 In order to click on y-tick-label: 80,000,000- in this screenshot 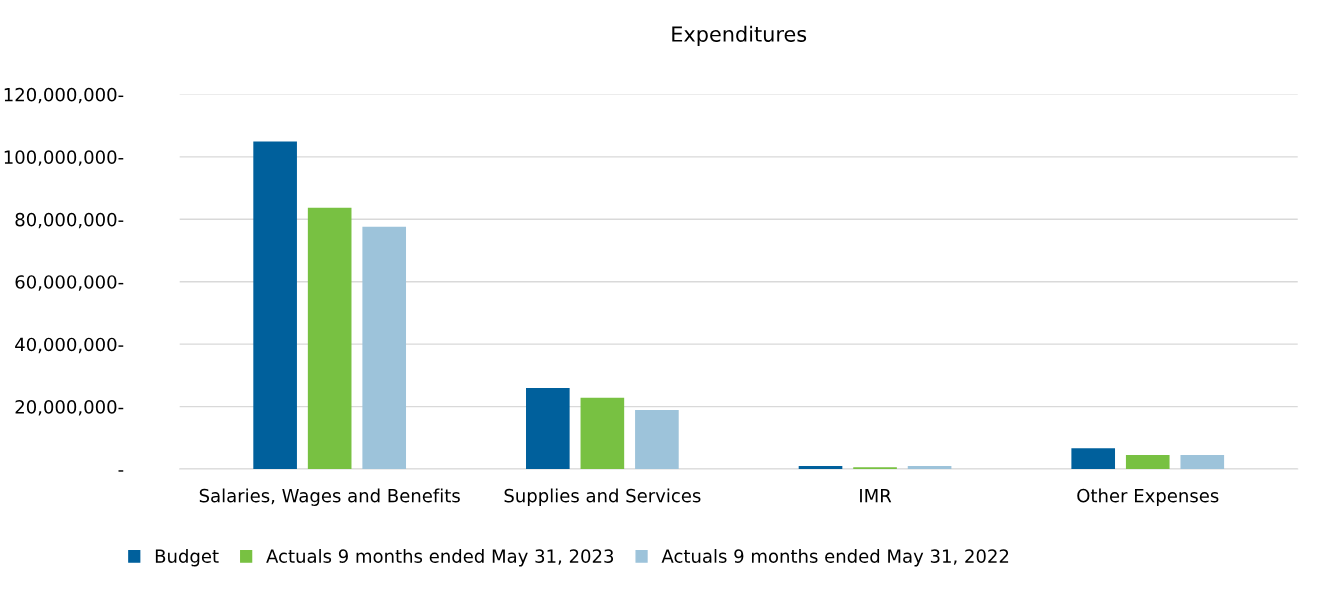, I will do `click(69, 220)`.